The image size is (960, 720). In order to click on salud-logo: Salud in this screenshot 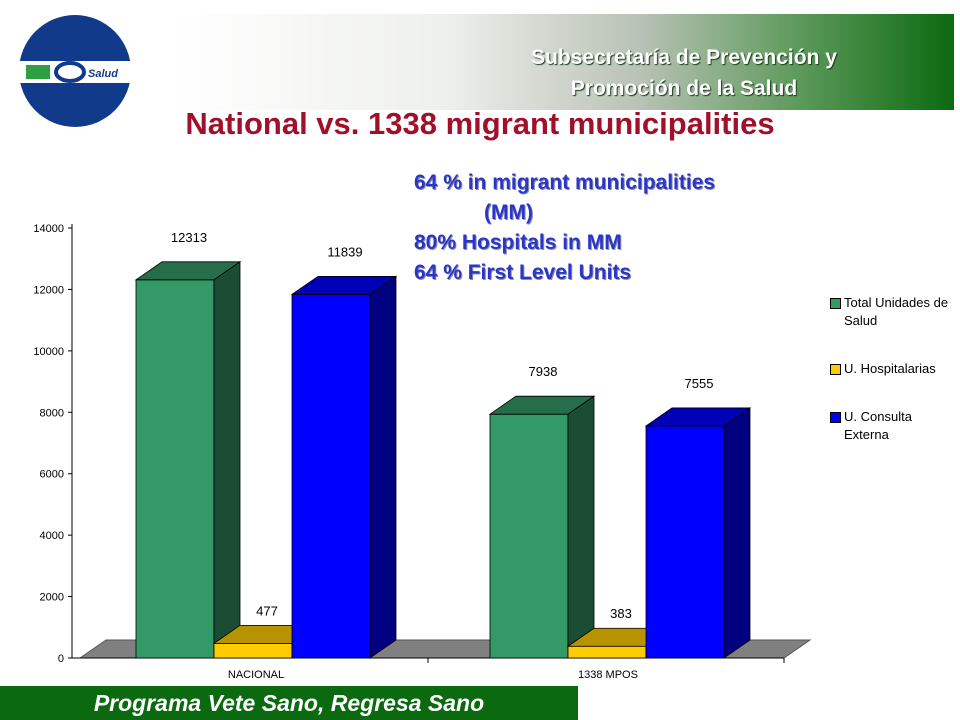, I will do `click(75, 71)`.